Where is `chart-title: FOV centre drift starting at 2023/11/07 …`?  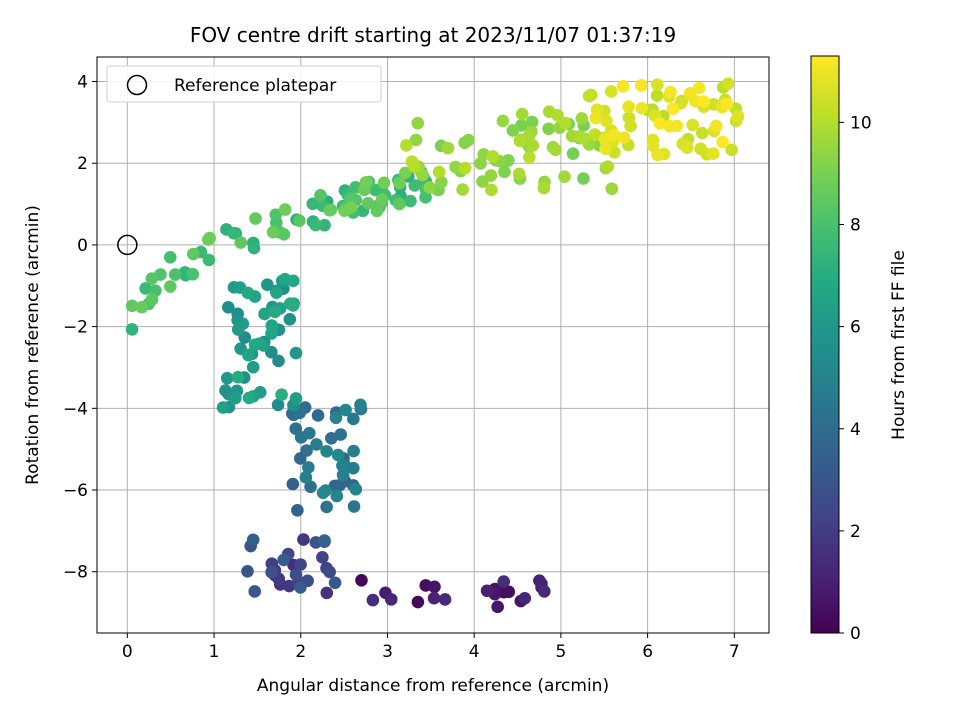 chart-title: FOV centre drift starting at 2023/11/07 … is located at coordinates (433, 35).